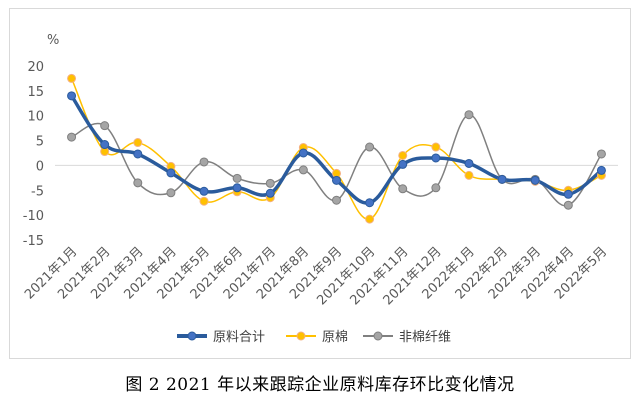  What do you see at coordinates (33, 154) in the screenshot?
I see `y-axis-ticks: 20 15 10 5 0 -5 -10 -15` at bounding box center [33, 154].